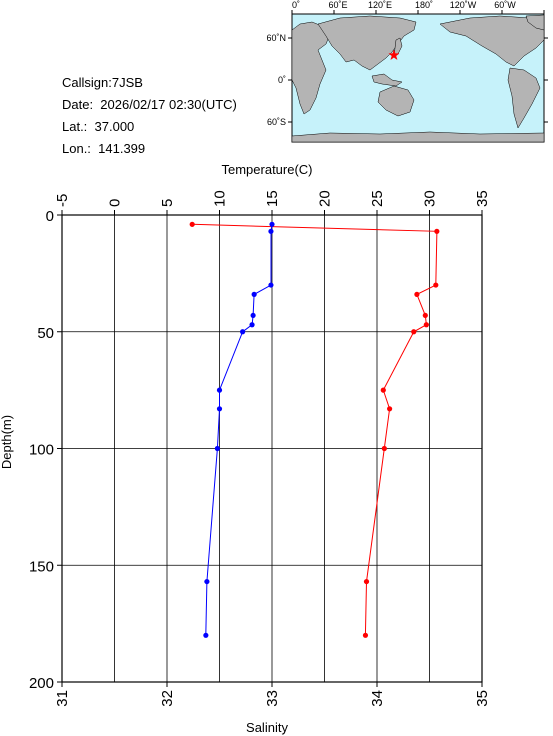 The image size is (553, 736). Describe the element at coordinates (115, 203) in the screenshot. I see `temperature-tick-label: 0` at that location.